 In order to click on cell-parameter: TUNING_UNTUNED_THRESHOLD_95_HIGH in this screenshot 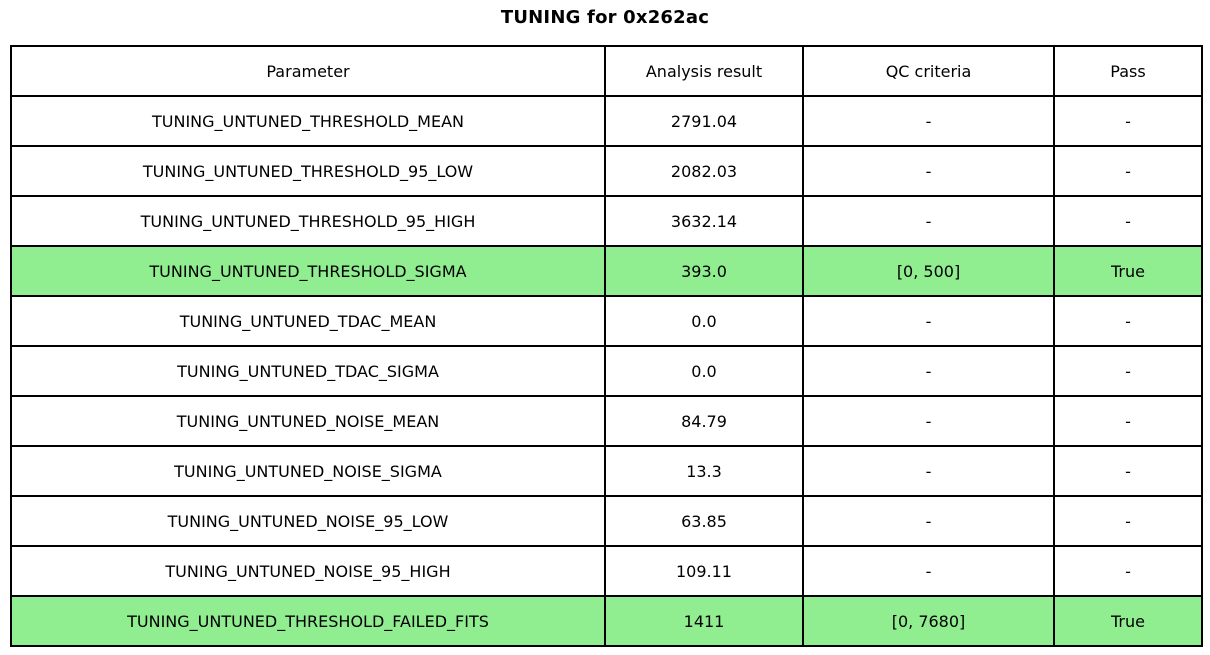, I will do `click(308, 221)`.